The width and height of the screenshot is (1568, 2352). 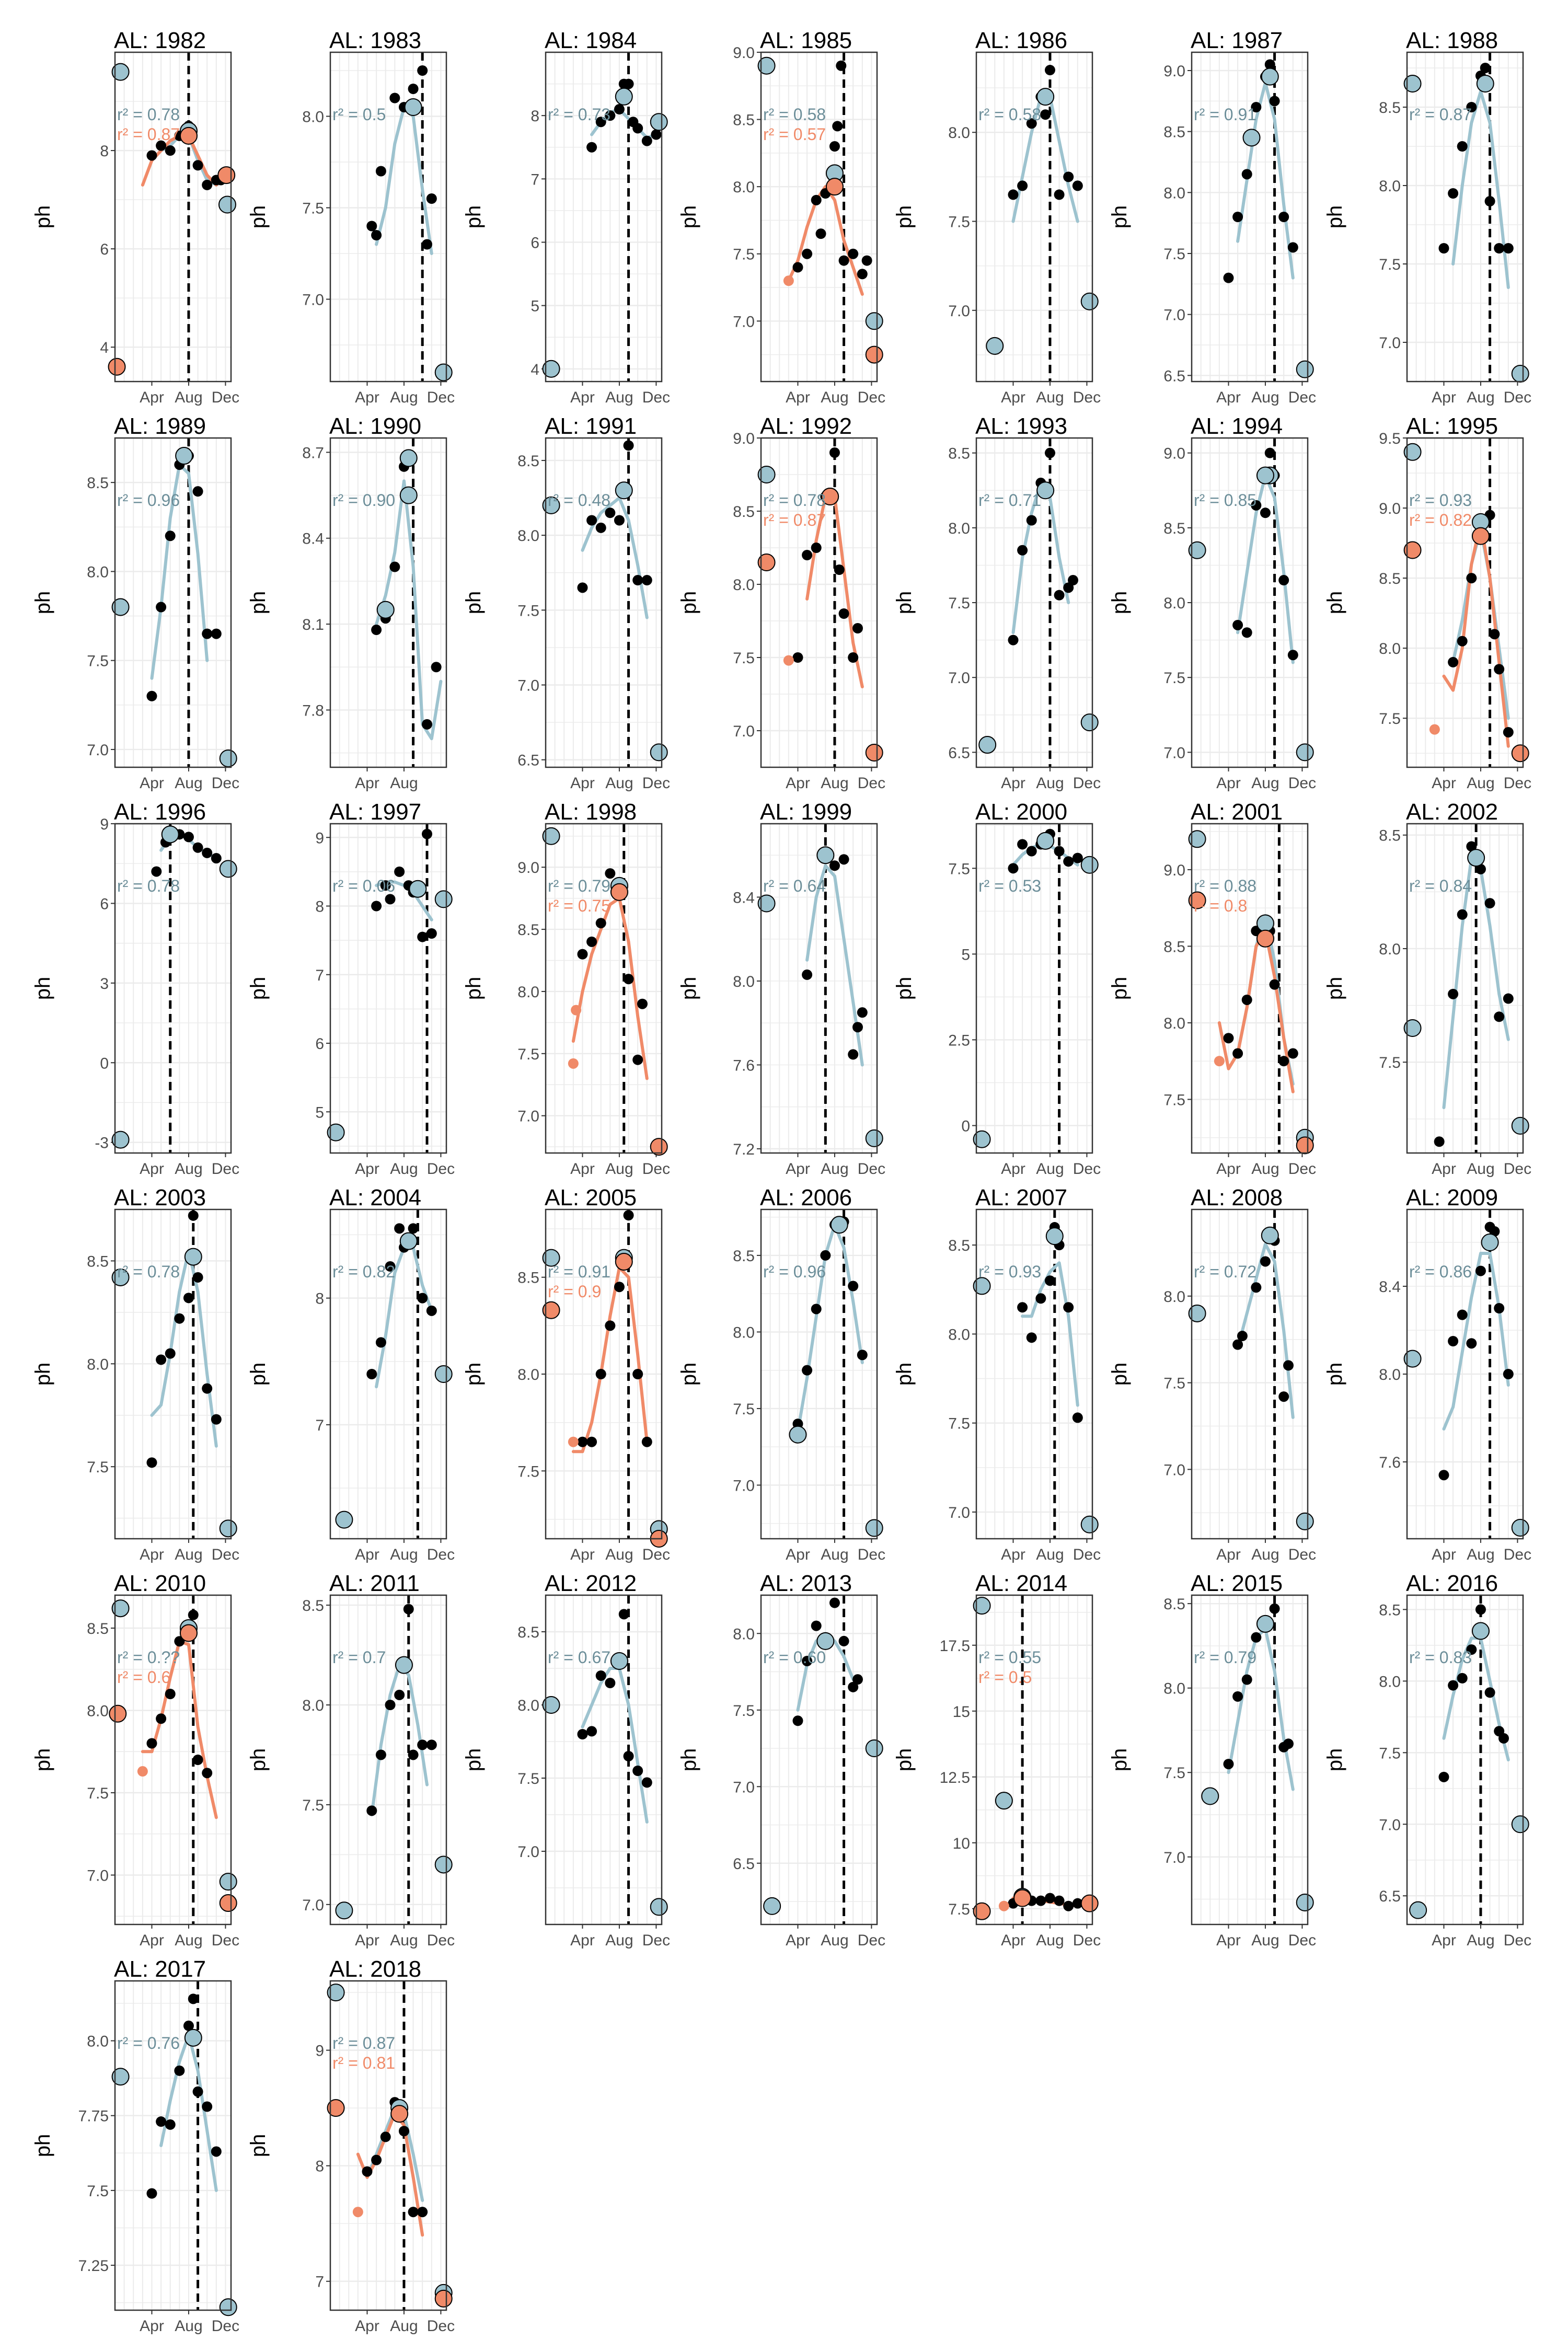 What do you see at coordinates (1009, 1657) in the screenshot?
I see `r2-label-blue: r² = 0.55` at bounding box center [1009, 1657].